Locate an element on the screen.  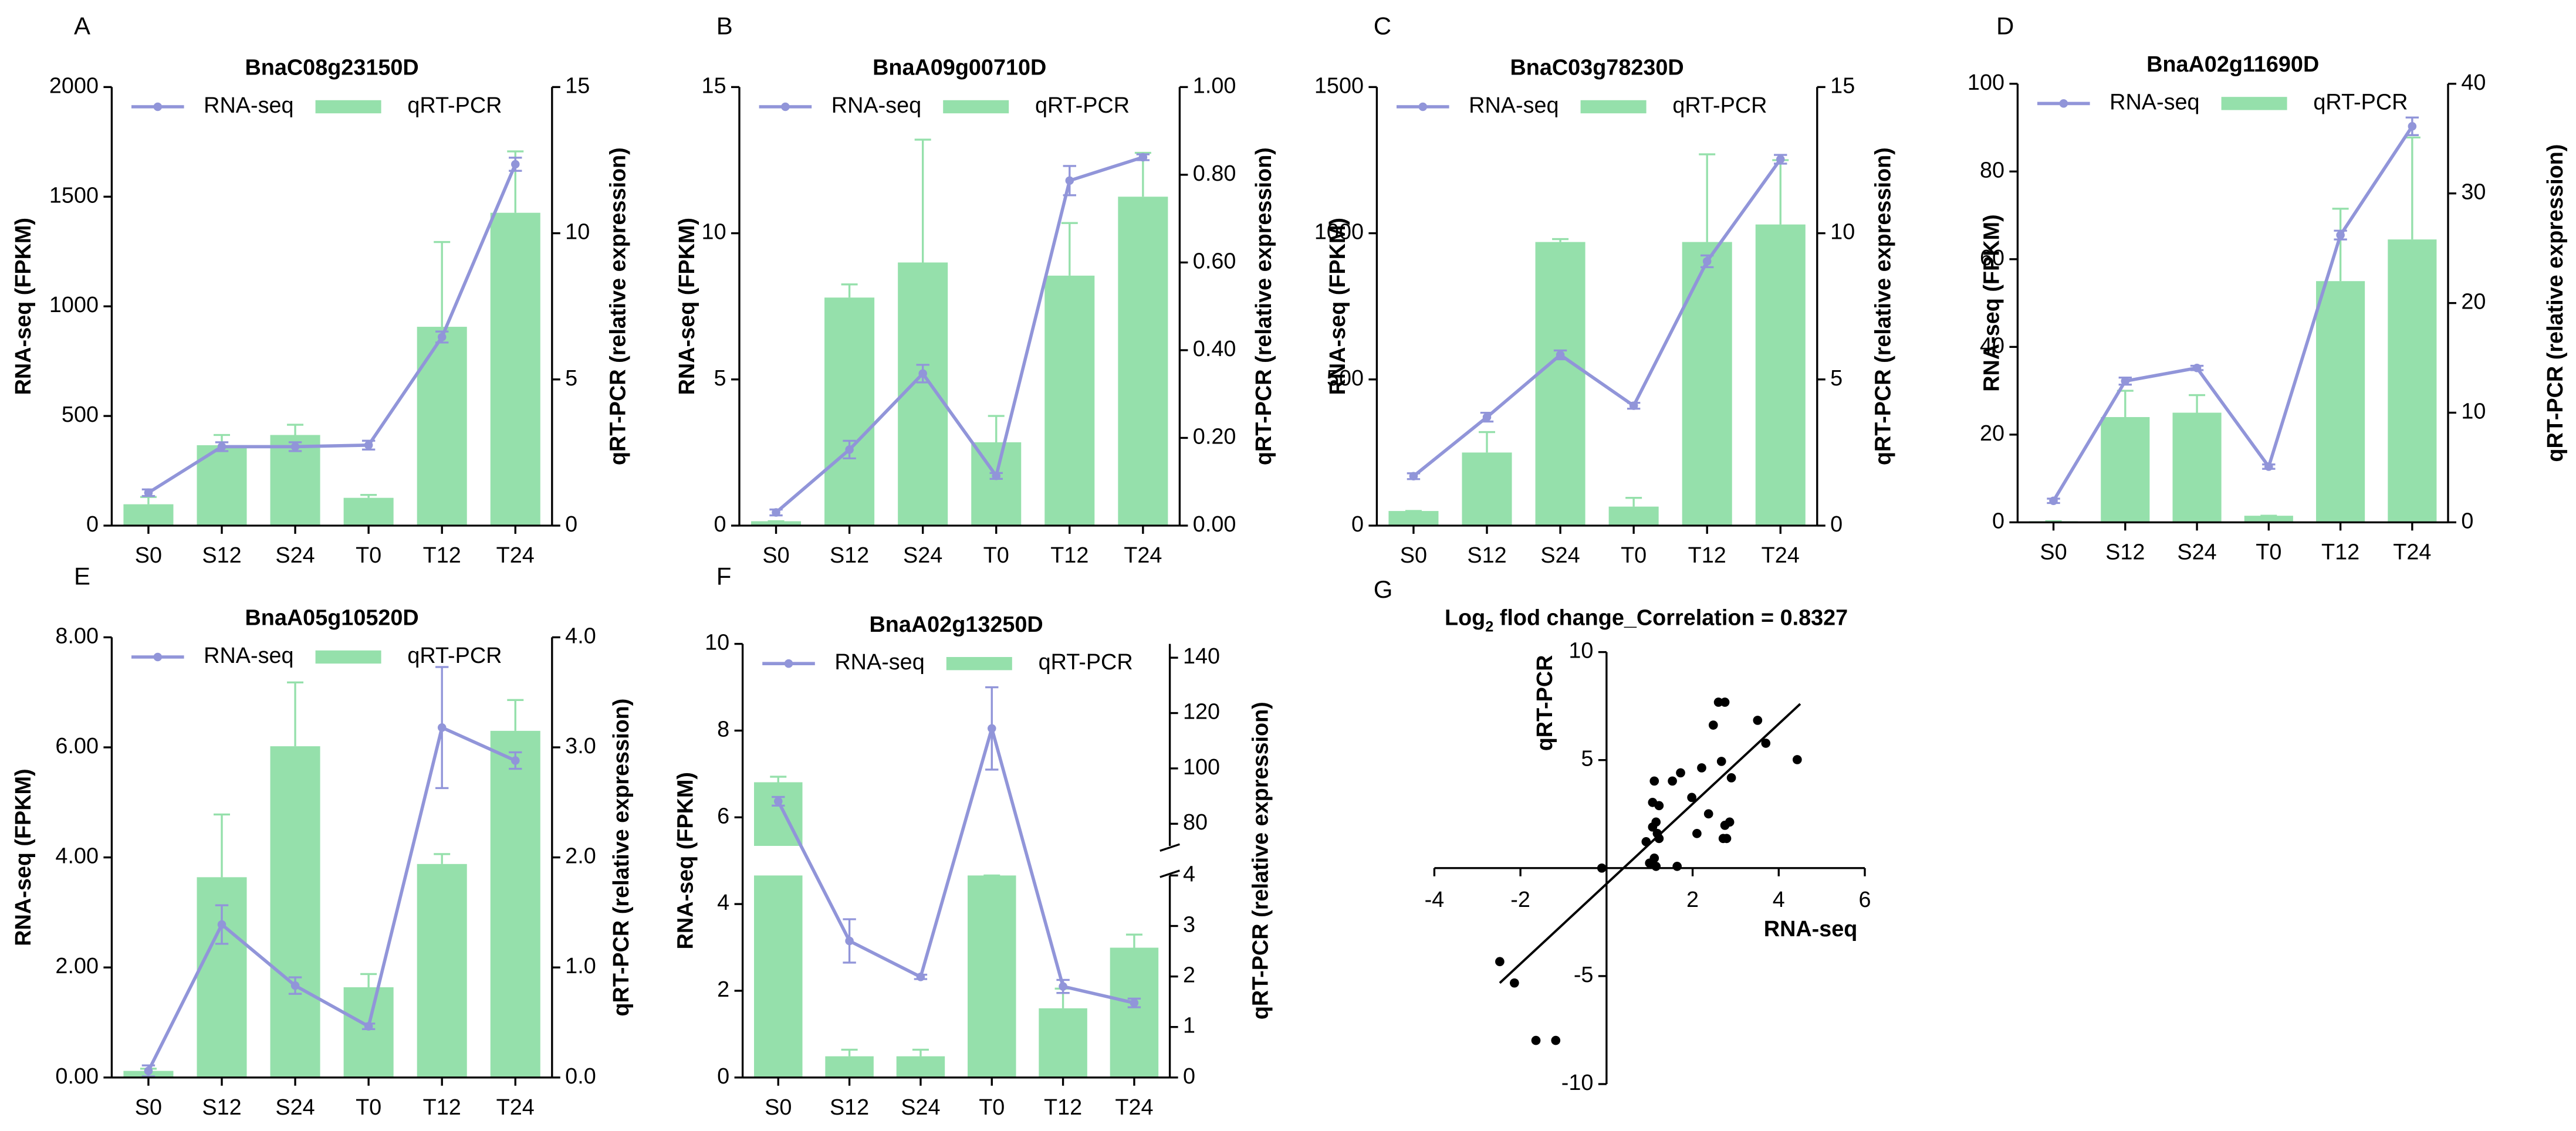
chart-title: BnaA02g13250D is located at coordinates (956, 625).